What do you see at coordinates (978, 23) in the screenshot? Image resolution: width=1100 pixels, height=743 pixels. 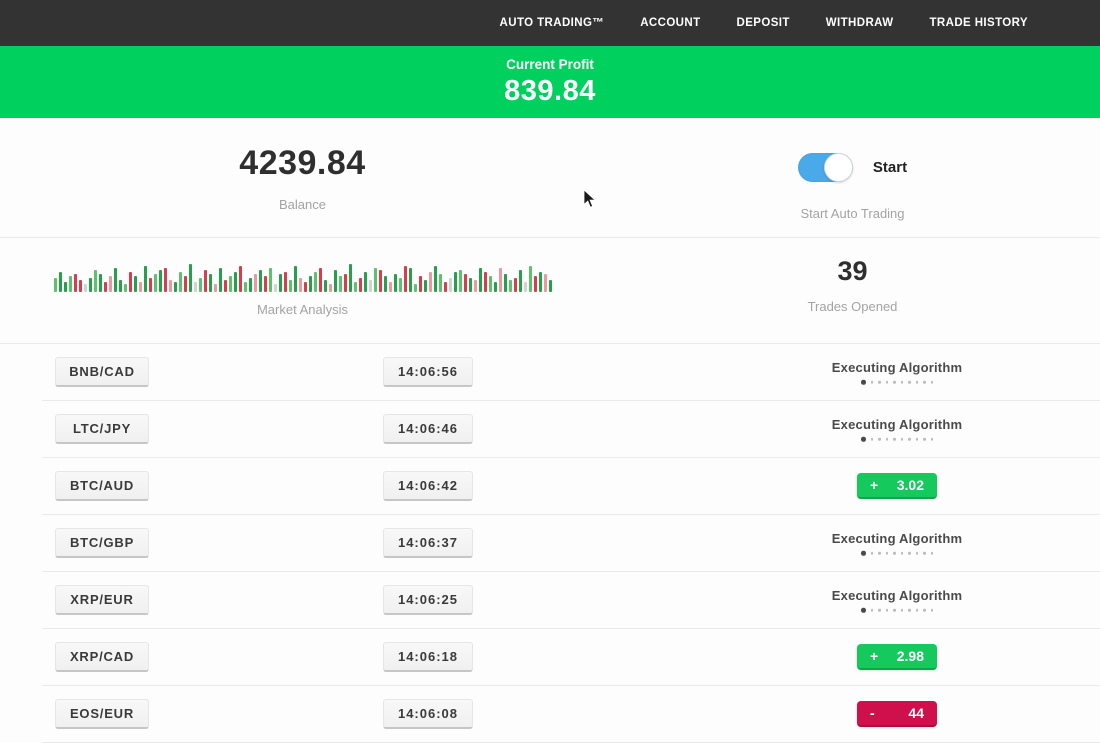 I see `nav-item-trade-history: TRADE HISTORY` at bounding box center [978, 23].